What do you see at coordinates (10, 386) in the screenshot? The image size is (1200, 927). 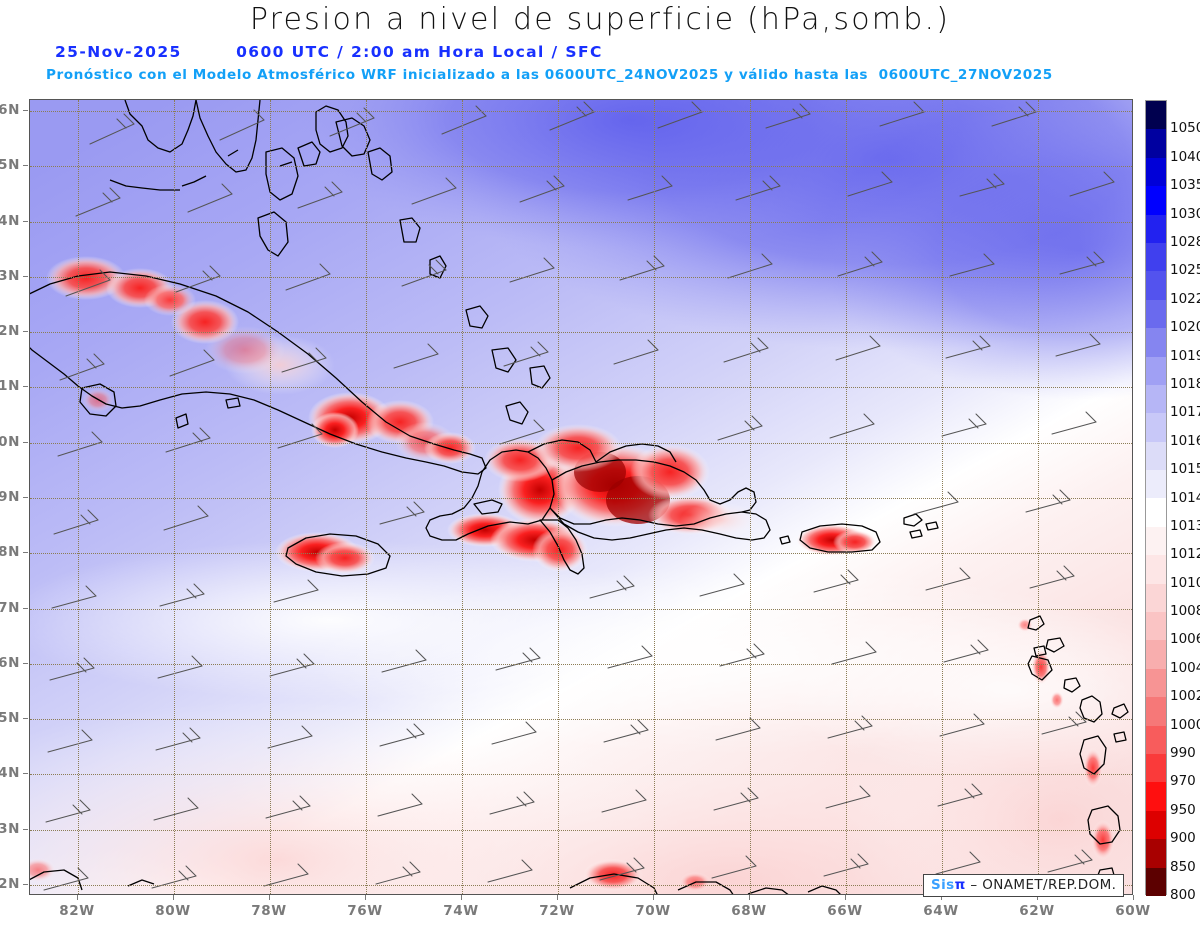 I see `y-axis-label-21N: 21N` at bounding box center [10, 386].